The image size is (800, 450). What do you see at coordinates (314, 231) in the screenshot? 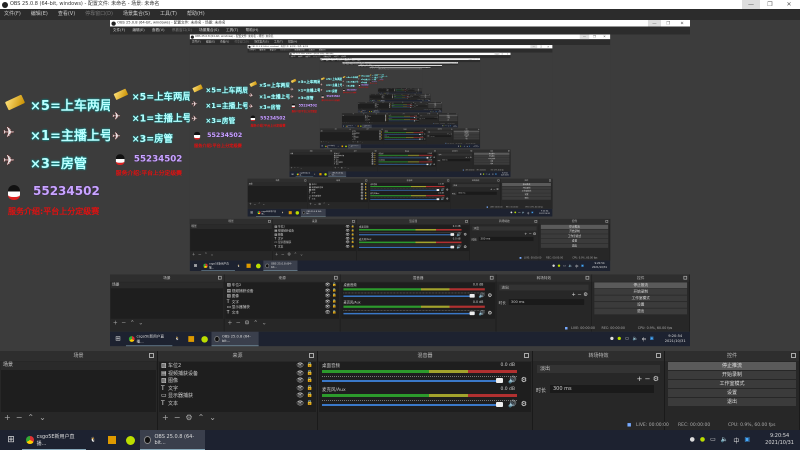
I see `source-item: ▤视频捕获设备 👁🔒` at bounding box center [314, 231].